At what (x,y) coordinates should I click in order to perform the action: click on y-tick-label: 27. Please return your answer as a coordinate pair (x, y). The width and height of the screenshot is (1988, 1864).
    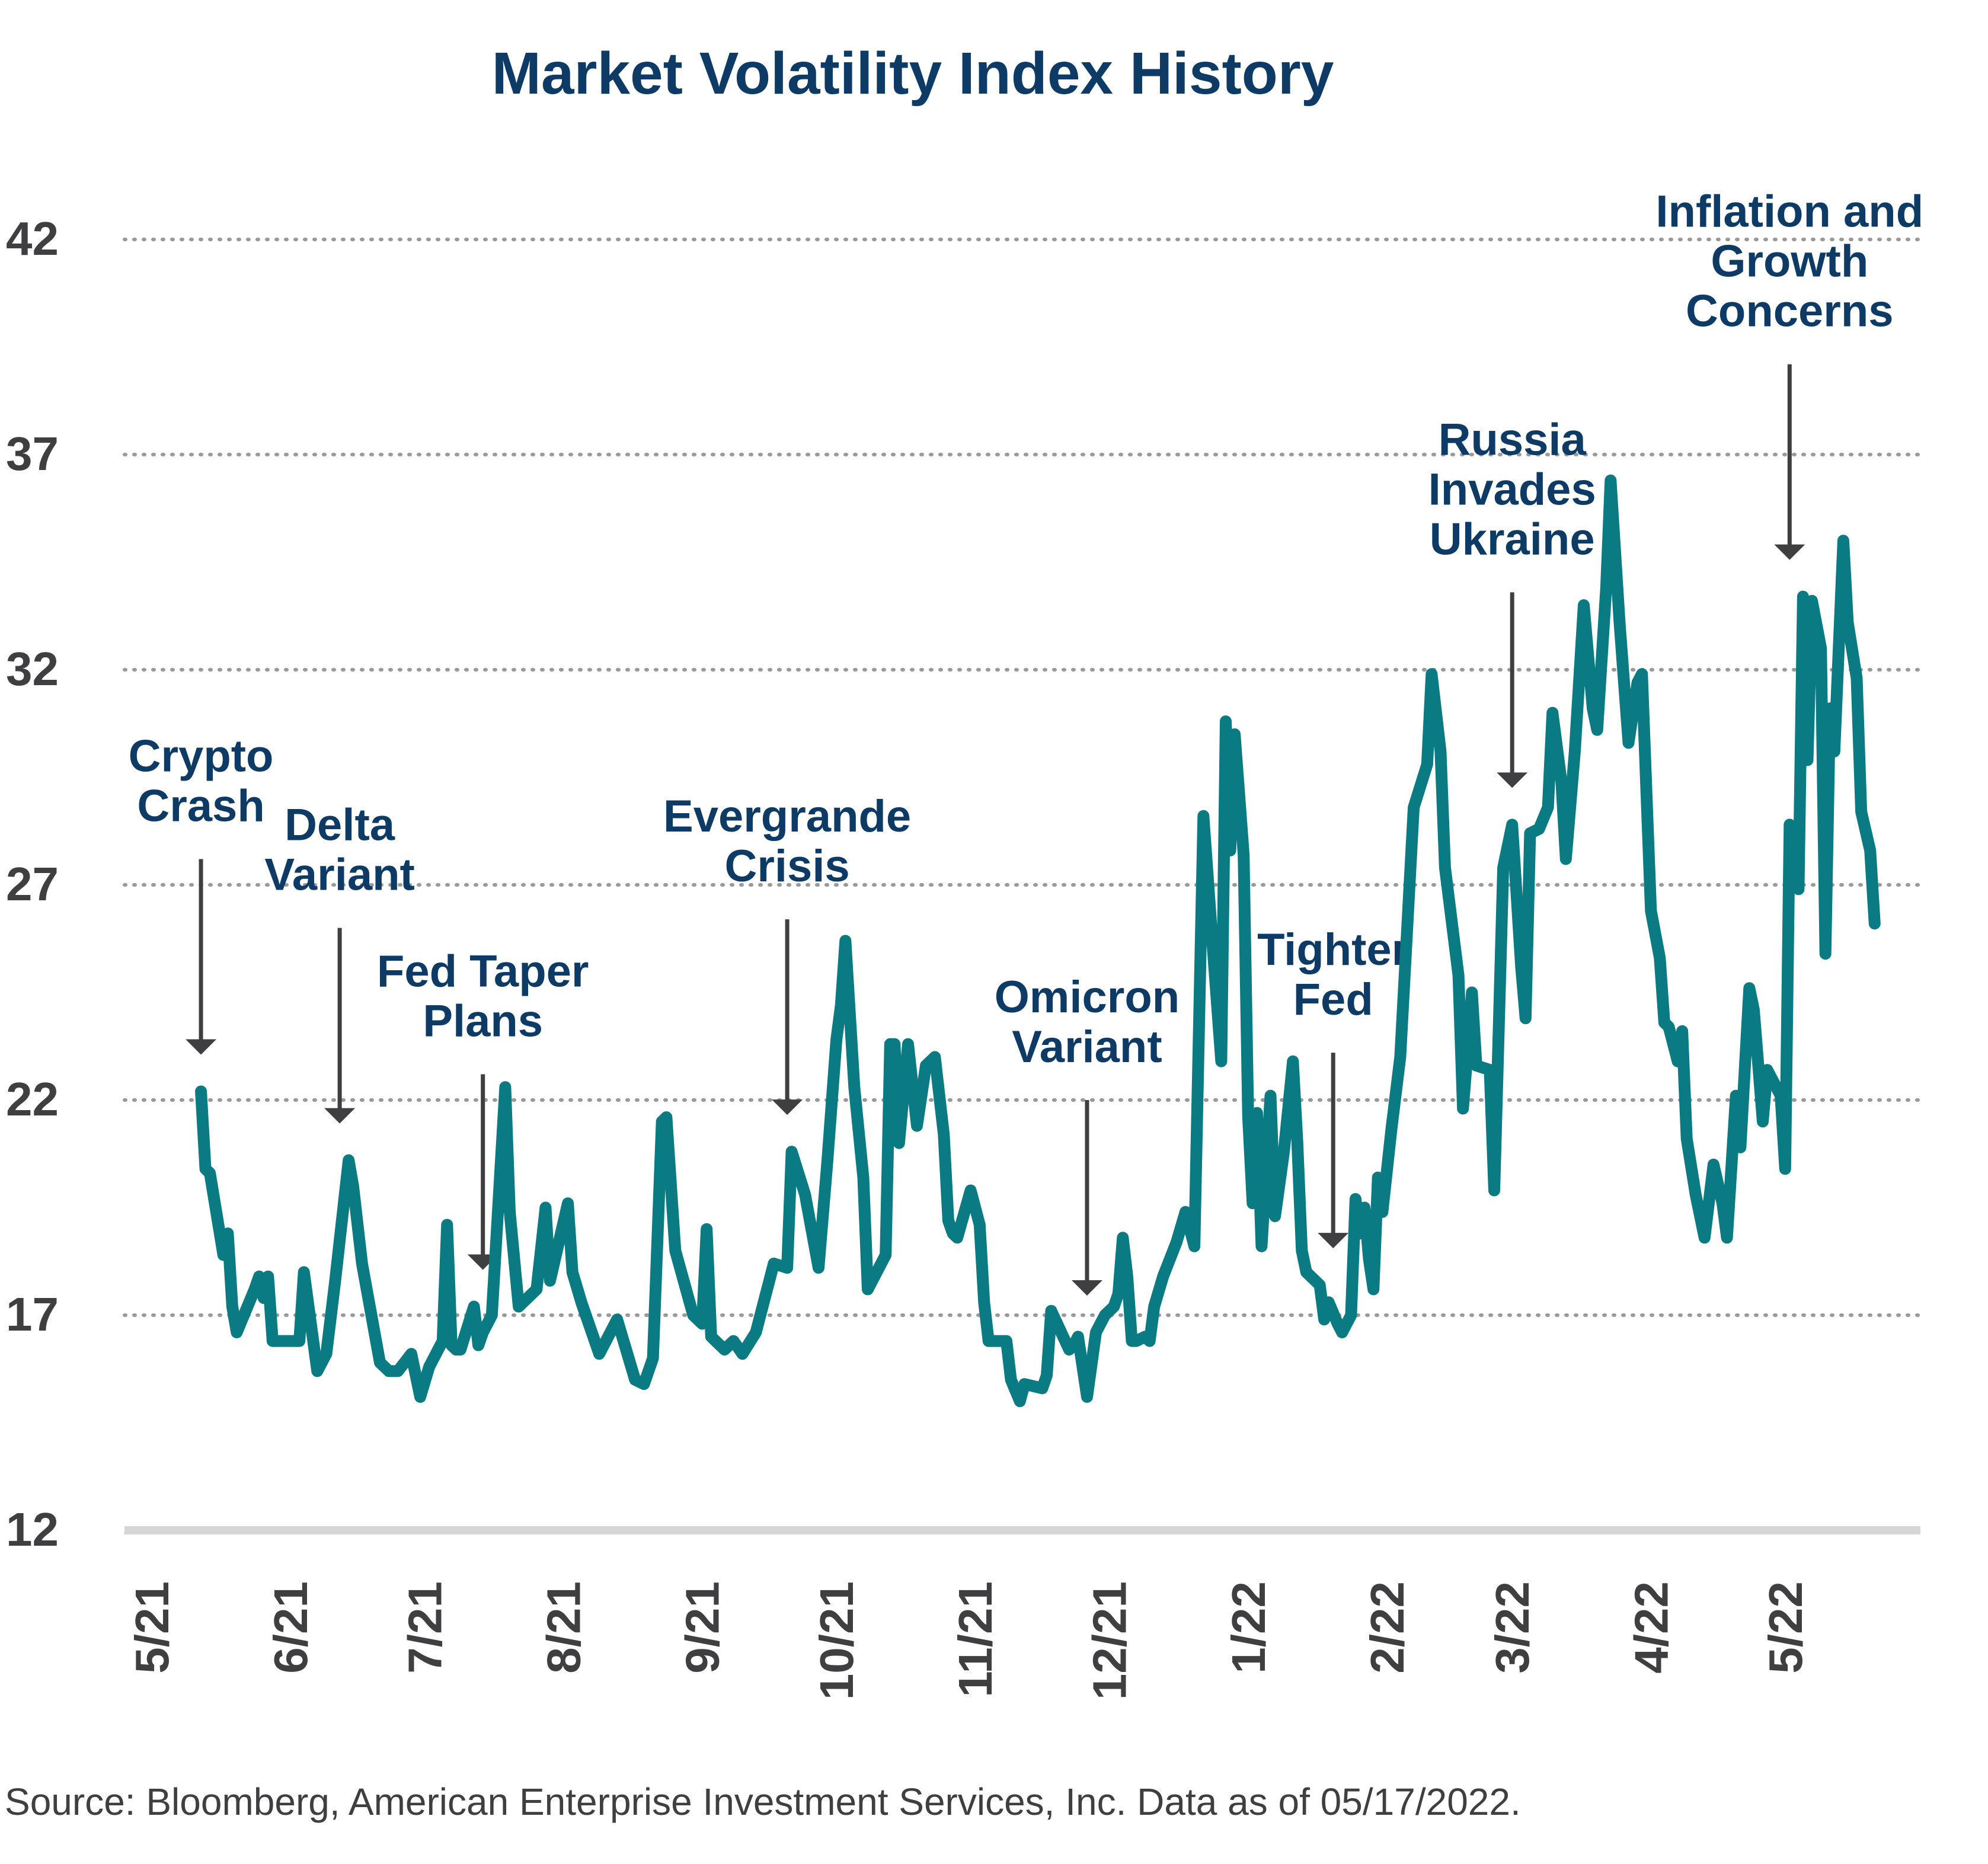
    Looking at the image, I should click on (32, 884).